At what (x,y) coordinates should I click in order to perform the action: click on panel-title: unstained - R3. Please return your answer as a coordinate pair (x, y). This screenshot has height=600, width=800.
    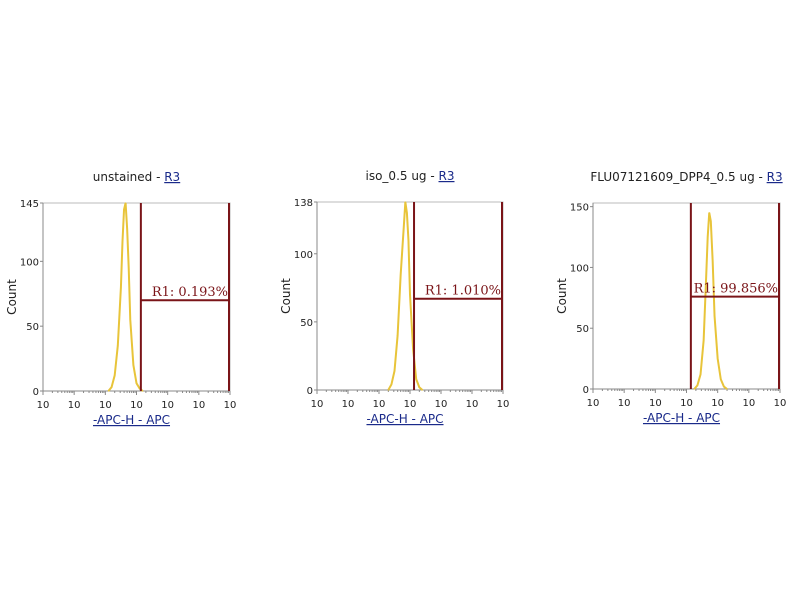
    Looking at the image, I should click on (136, 177).